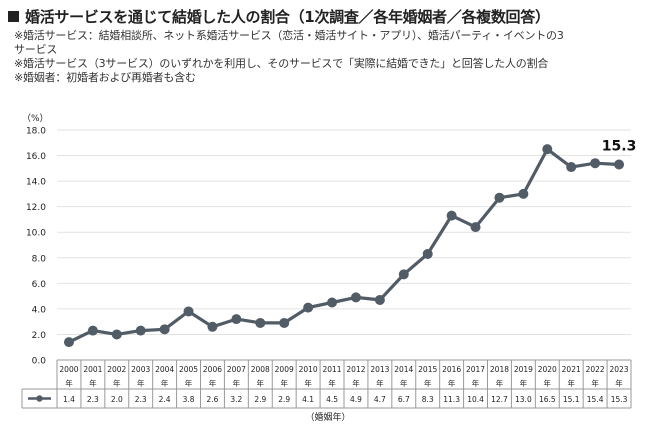  What do you see at coordinates (475, 399) in the screenshot?
I see `data-value-label: 10.4` at bounding box center [475, 399].